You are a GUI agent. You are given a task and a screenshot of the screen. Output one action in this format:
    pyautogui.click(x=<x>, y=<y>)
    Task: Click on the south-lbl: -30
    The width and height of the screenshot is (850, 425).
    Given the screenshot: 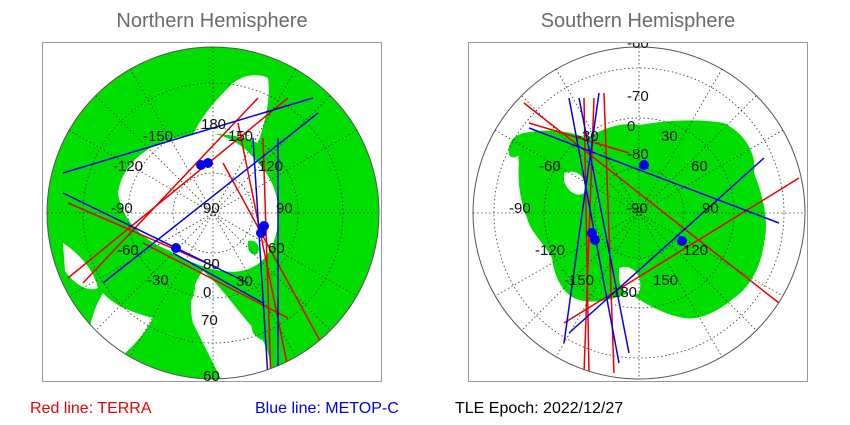 What is the action you would take?
    pyautogui.click(x=588, y=136)
    